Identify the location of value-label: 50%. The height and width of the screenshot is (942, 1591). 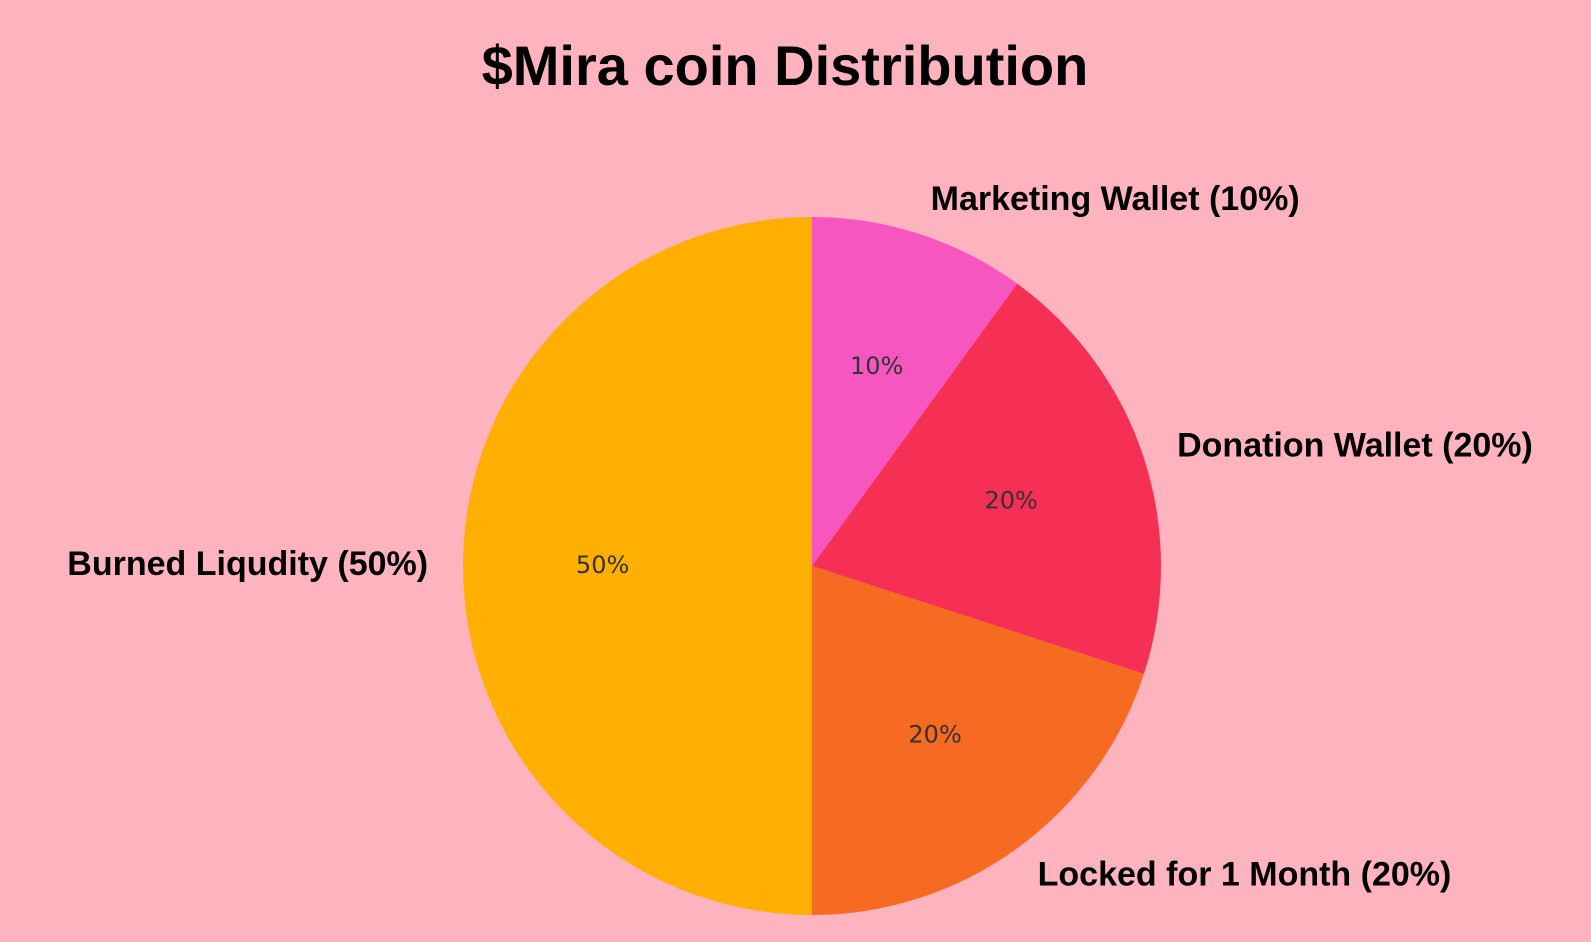
(602, 565).